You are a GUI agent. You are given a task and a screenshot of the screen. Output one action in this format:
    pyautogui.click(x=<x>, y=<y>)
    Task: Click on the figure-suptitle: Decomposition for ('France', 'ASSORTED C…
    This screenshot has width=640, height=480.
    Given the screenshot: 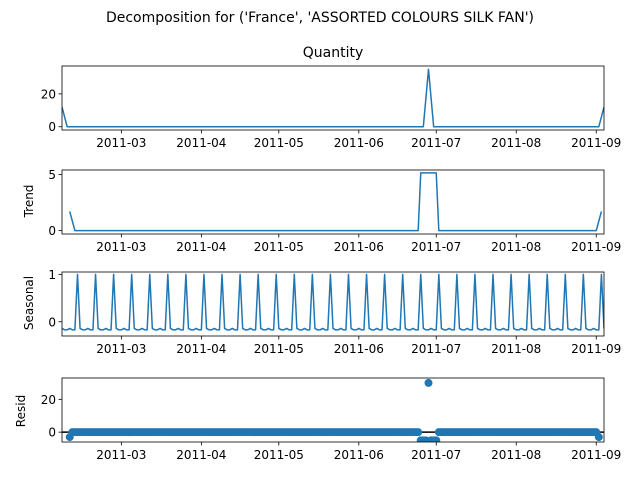 What is the action you would take?
    pyautogui.click(x=320, y=18)
    